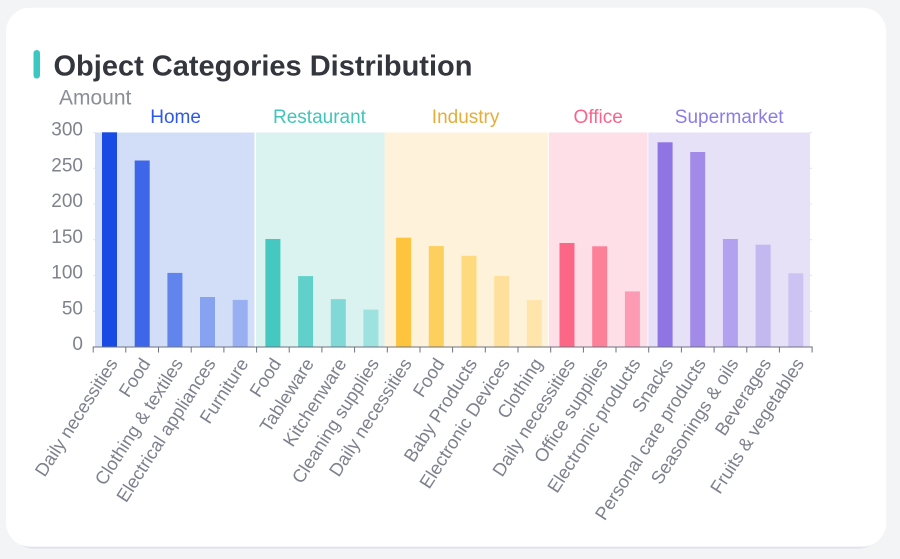 Image resolution: width=900 pixels, height=559 pixels. Describe the element at coordinates (67, 237) in the screenshot. I see `svg-text: 150` at that location.